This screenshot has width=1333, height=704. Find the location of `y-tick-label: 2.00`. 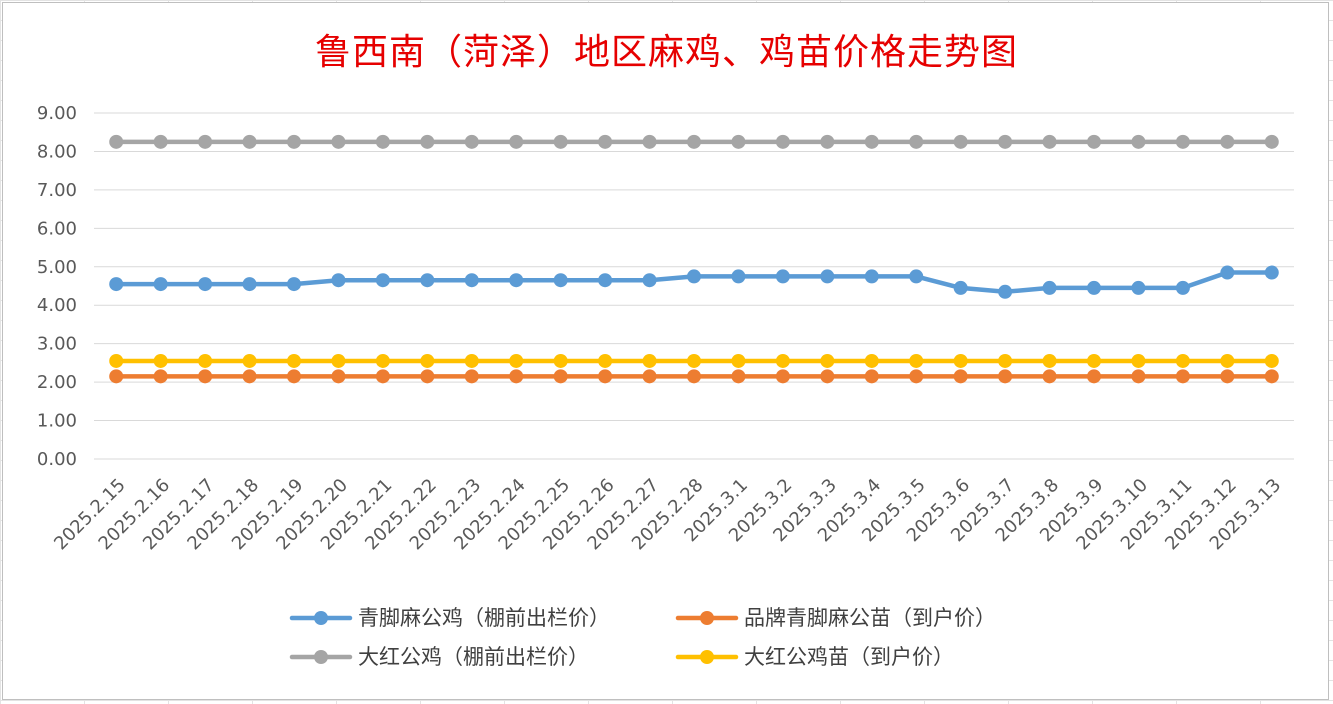

y-tick-label: 2.00 is located at coordinates (57, 382).